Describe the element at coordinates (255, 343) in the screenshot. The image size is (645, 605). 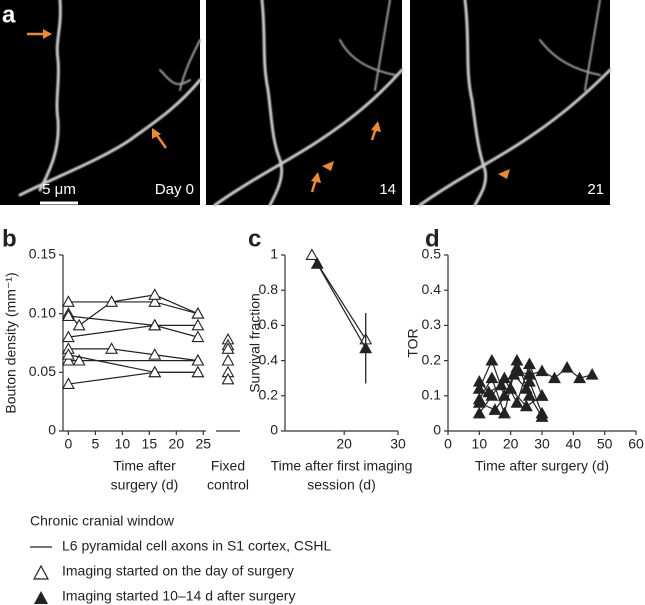
I see `y-axis-label: Survival fraction` at that location.